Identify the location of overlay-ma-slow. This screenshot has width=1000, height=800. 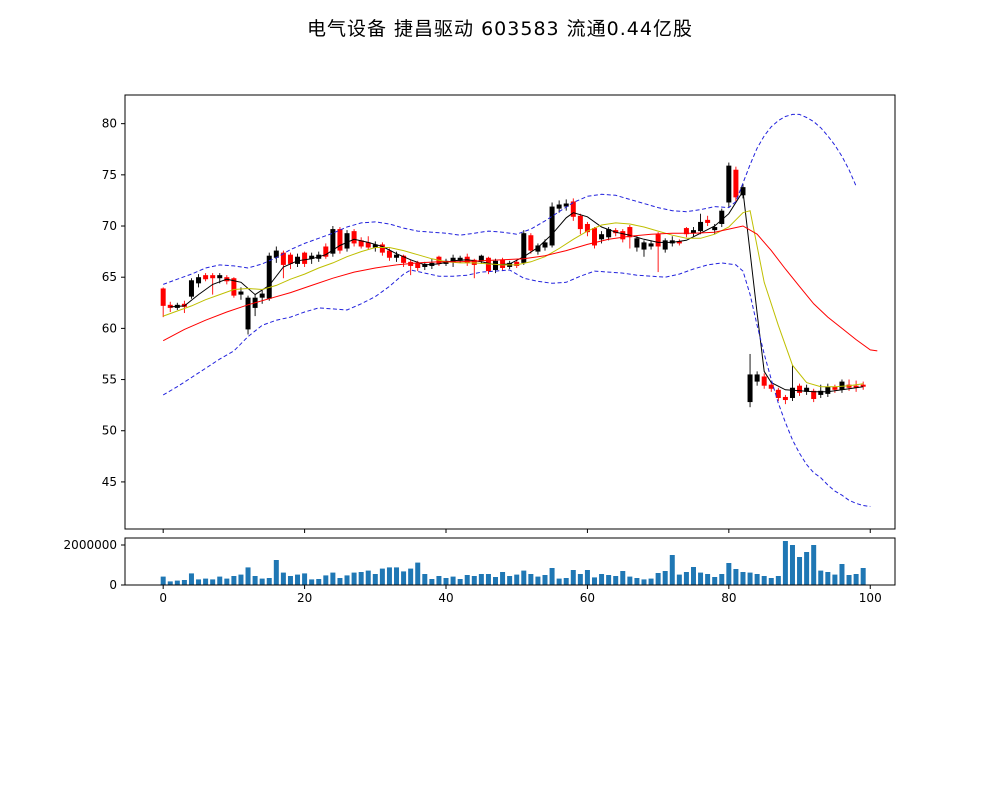
(520, 288).